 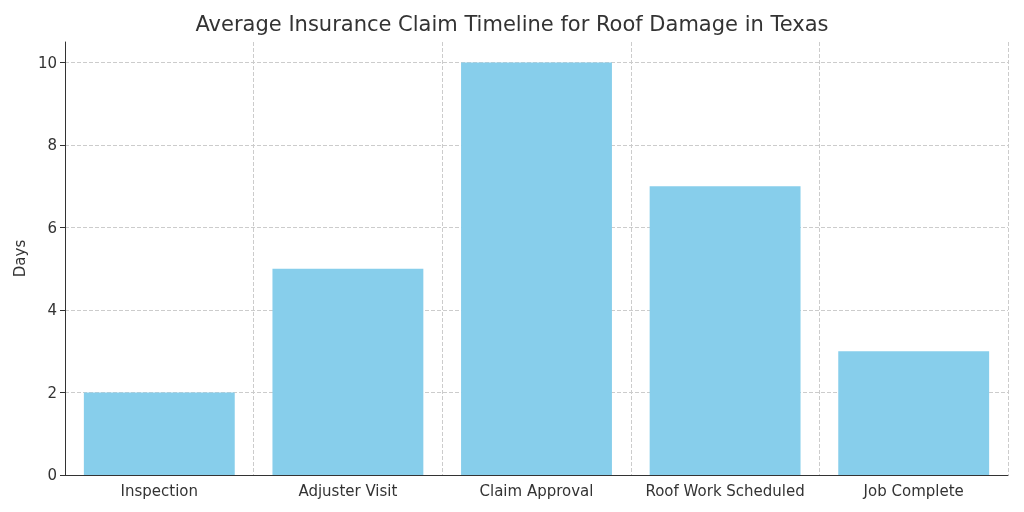 What do you see at coordinates (725, 490) in the screenshot?
I see `x-tick-label: Roof Work Scheduled` at bounding box center [725, 490].